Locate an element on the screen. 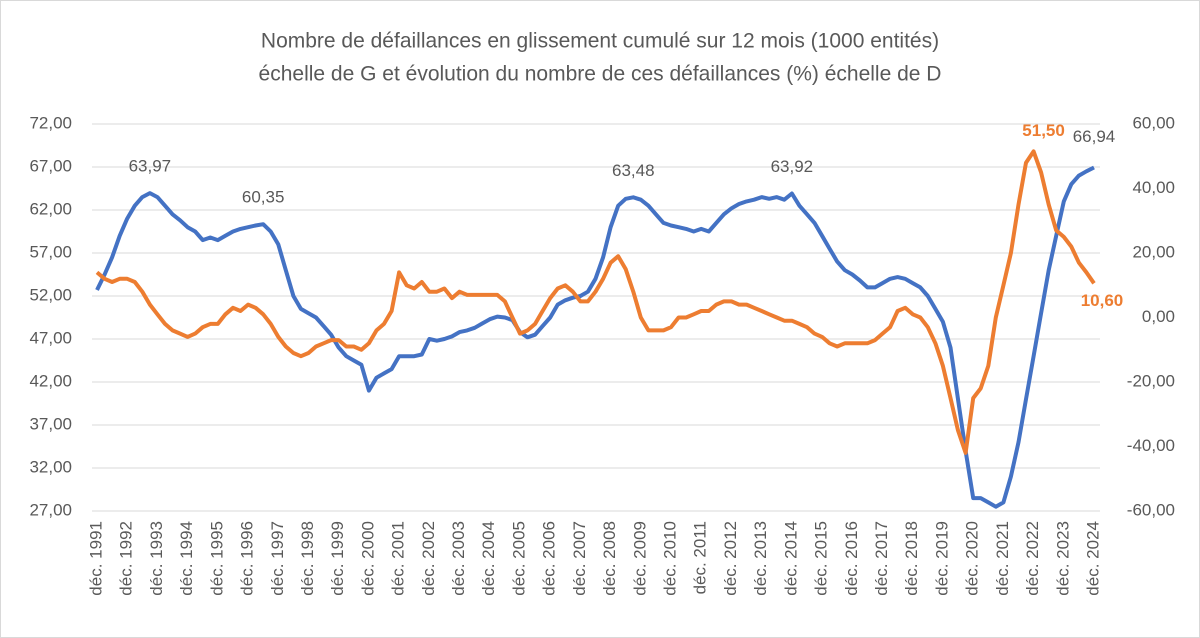 The height and width of the screenshot is (638, 1200). data-label: 51,50 is located at coordinates (1043, 130).